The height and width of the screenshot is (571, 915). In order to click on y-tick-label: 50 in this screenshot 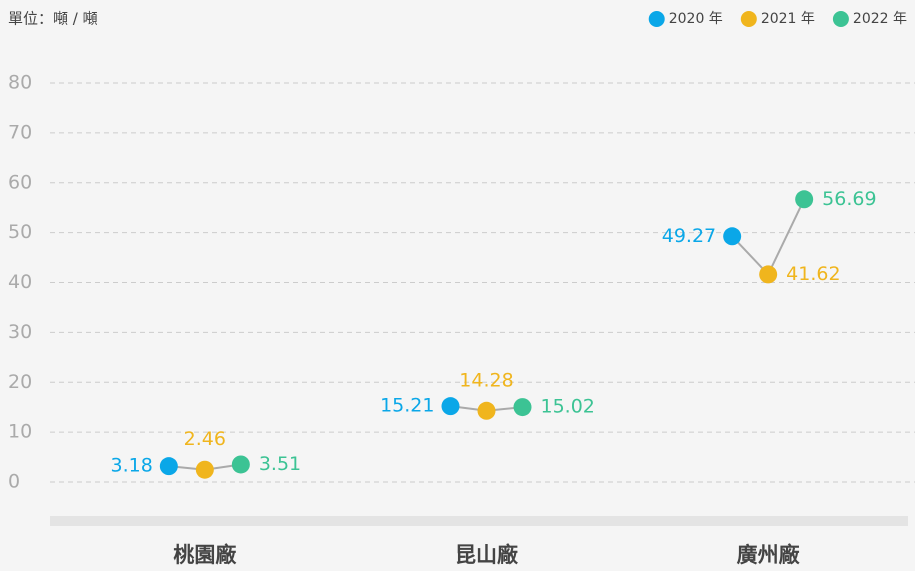, I will do `click(20, 232)`.